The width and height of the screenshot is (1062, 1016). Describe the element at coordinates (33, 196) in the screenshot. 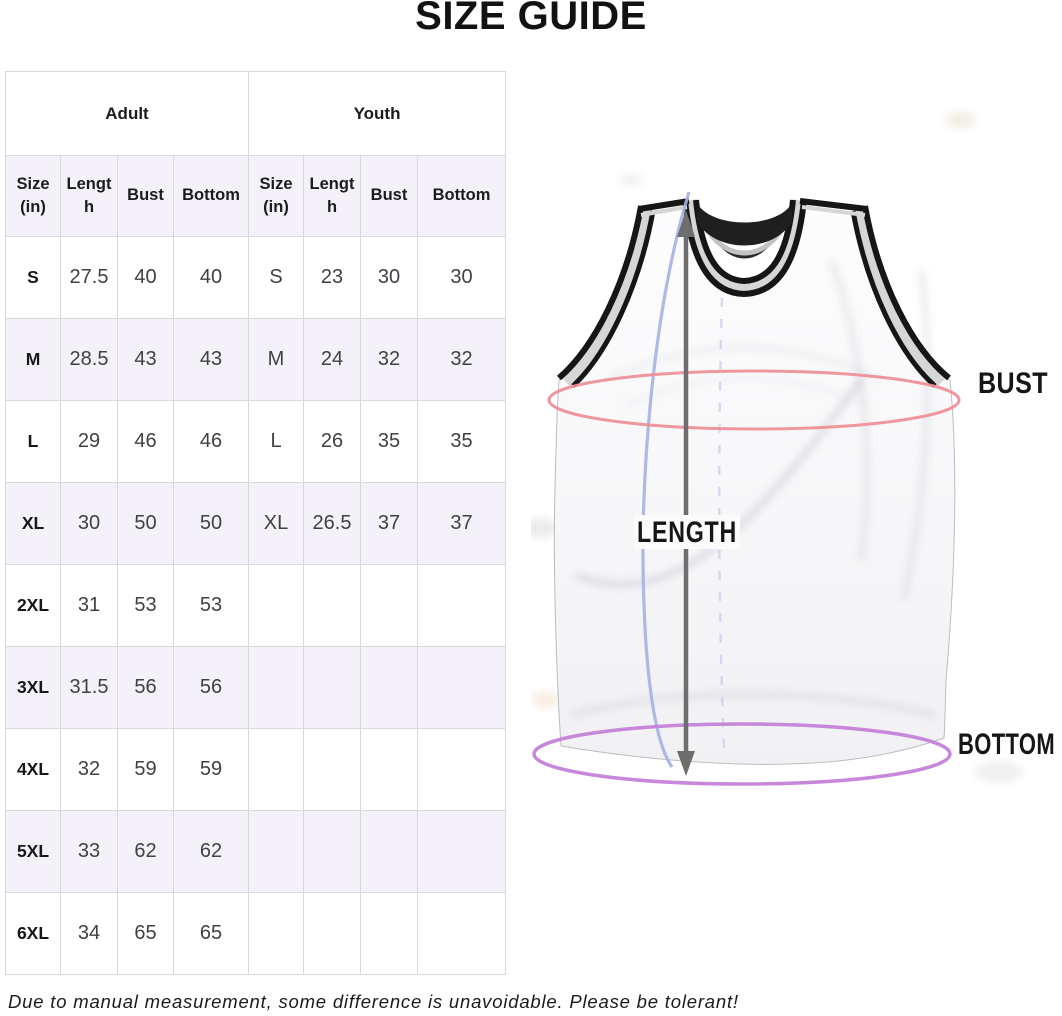

I see `col-header-adult-size: Size (in)` at that location.